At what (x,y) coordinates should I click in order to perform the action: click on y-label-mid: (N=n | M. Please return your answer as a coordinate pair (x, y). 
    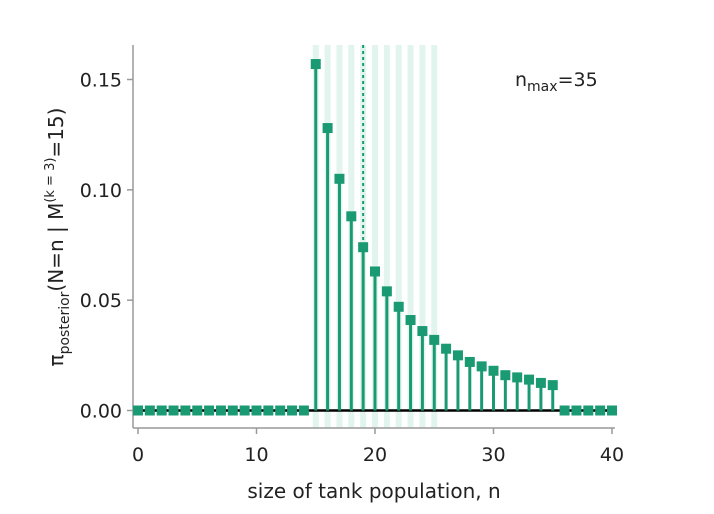
    Looking at the image, I should click on (56, 247).